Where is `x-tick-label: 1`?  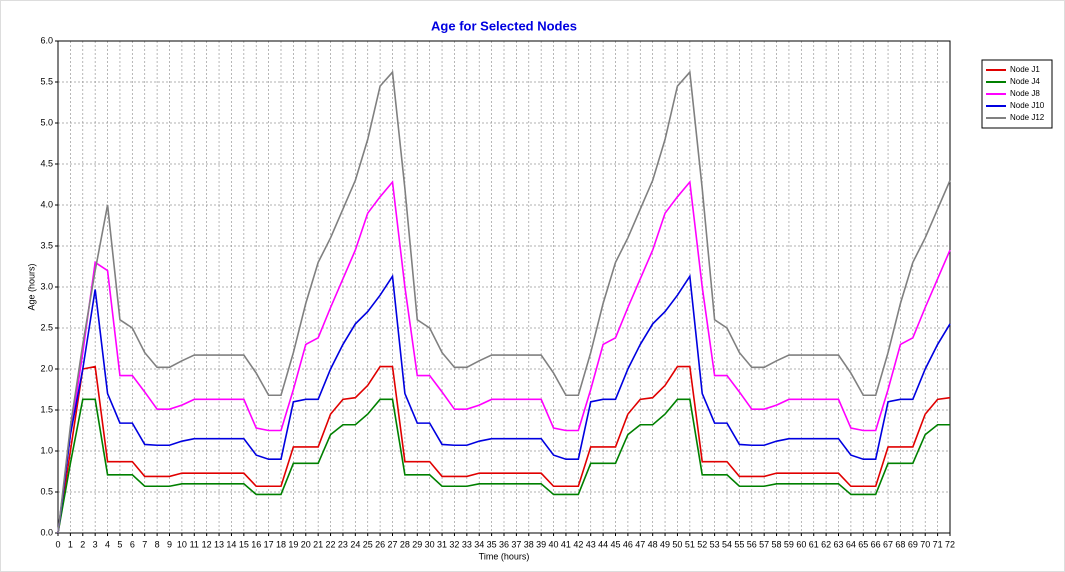
x-tick-label: 1 is located at coordinates (70, 544).